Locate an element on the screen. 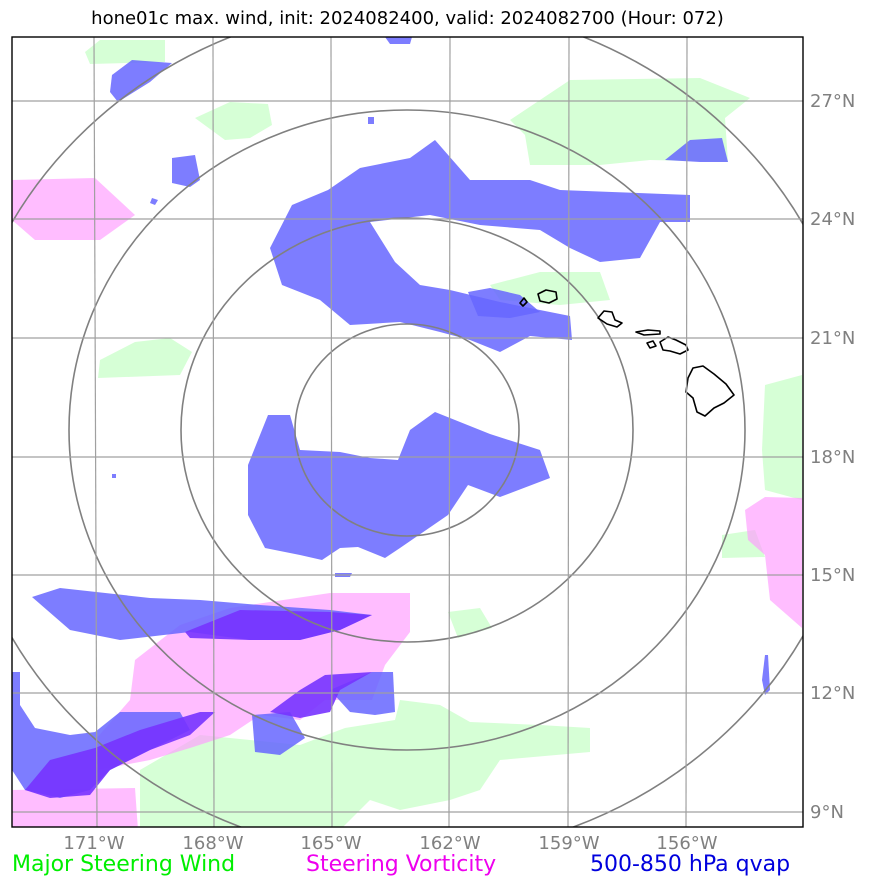 Image resolution: width=873 pixels, height=891 pixels. lat-label-18n: 18°N is located at coordinates (832, 457).